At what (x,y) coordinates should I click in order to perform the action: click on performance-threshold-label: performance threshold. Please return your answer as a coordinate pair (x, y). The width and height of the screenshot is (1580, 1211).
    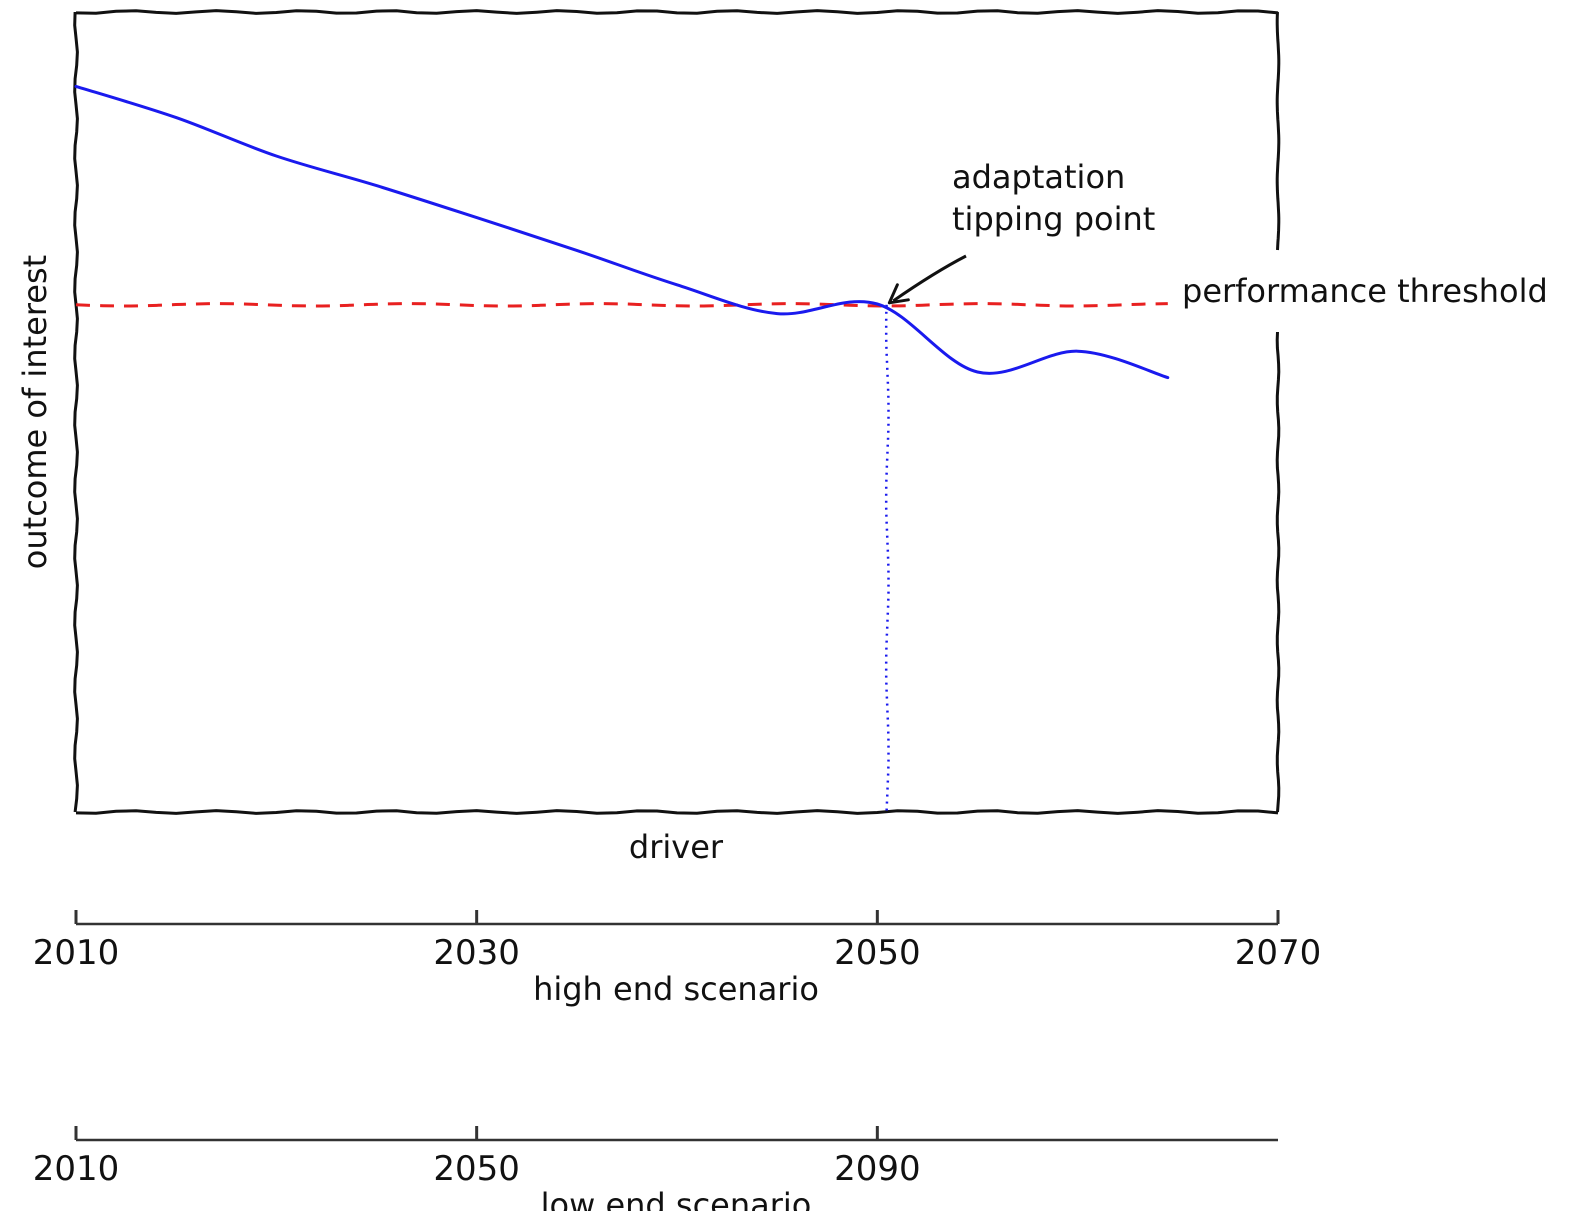
    Looking at the image, I should click on (1365, 291).